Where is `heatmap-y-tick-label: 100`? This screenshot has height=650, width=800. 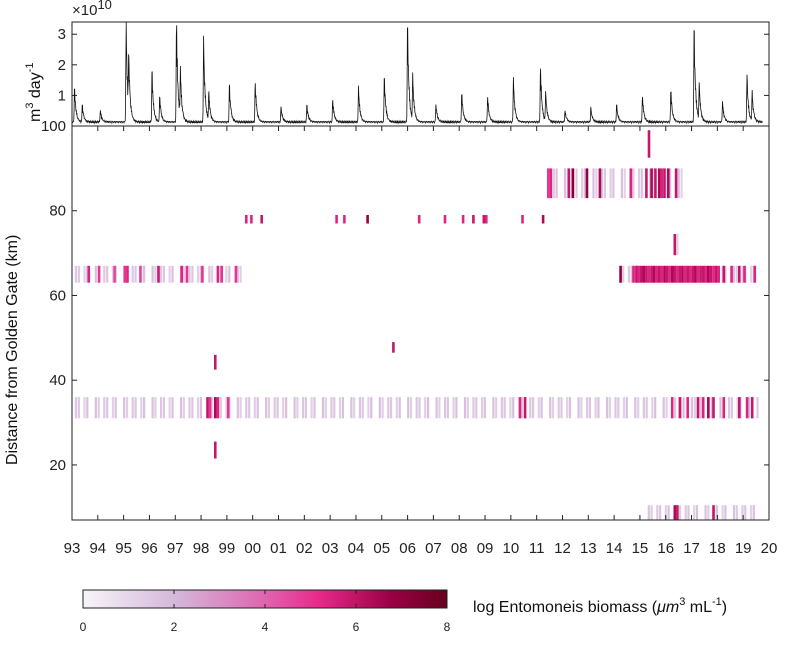
heatmap-y-tick-label: 100 is located at coordinates (53, 126).